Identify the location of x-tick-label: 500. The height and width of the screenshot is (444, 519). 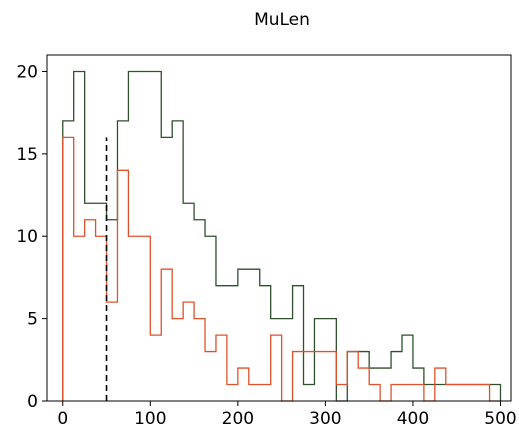
(500, 419).